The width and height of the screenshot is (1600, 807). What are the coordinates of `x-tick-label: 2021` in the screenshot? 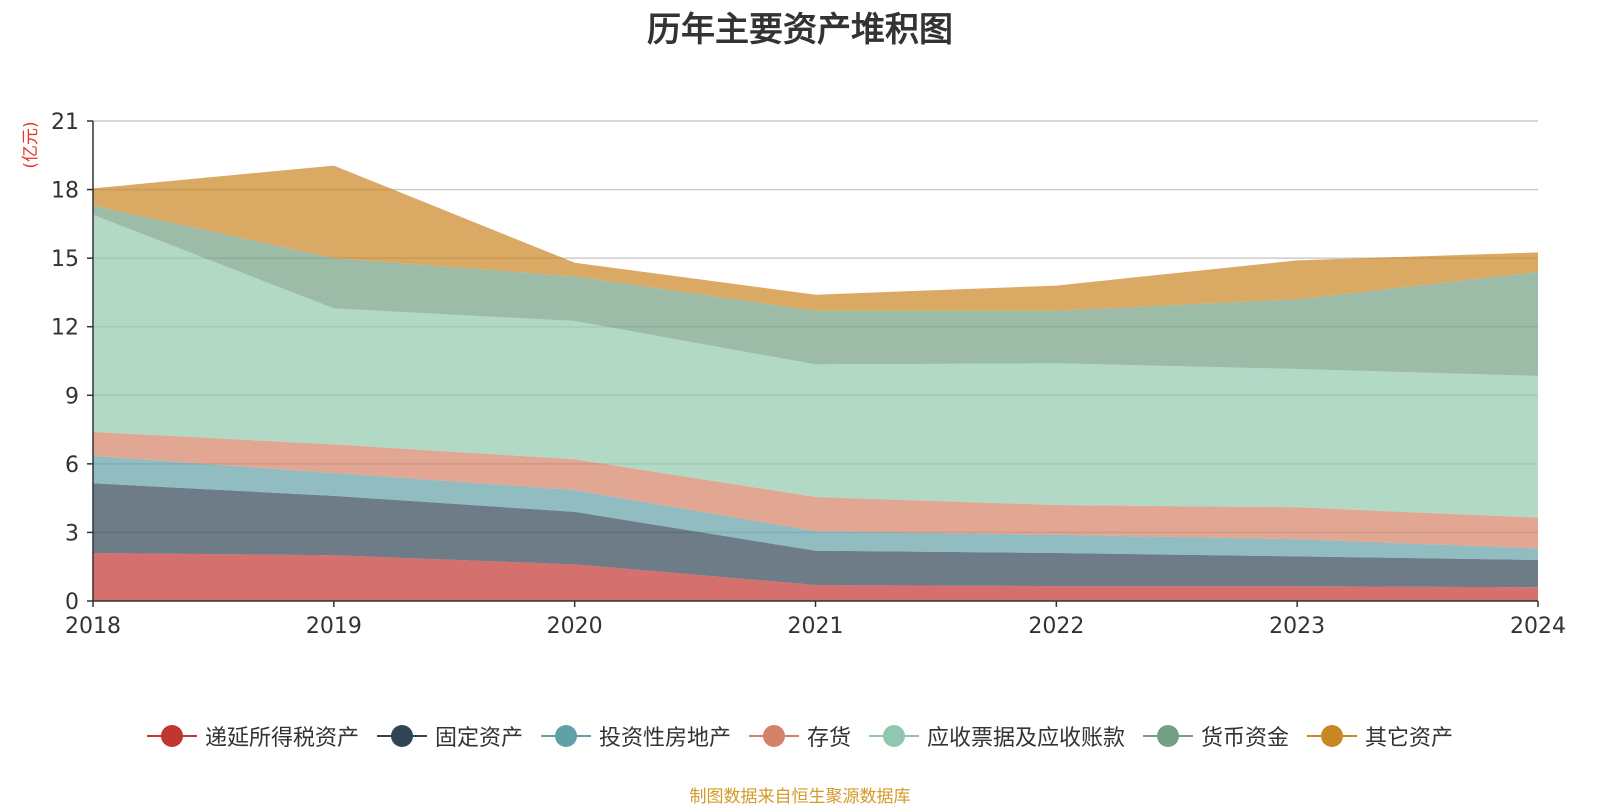 It's located at (816, 626).